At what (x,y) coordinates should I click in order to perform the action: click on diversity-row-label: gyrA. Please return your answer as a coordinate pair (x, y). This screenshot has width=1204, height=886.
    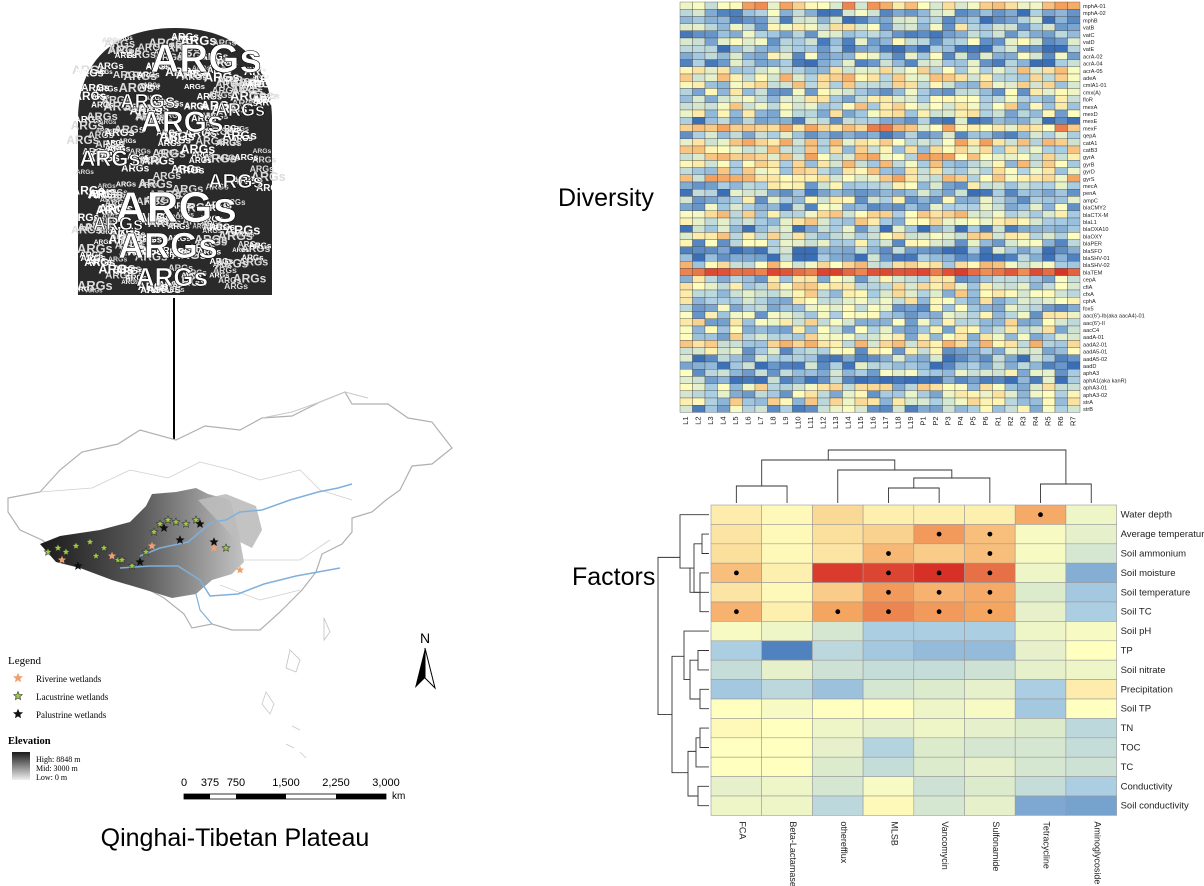
    Looking at the image, I should click on (1089, 158).